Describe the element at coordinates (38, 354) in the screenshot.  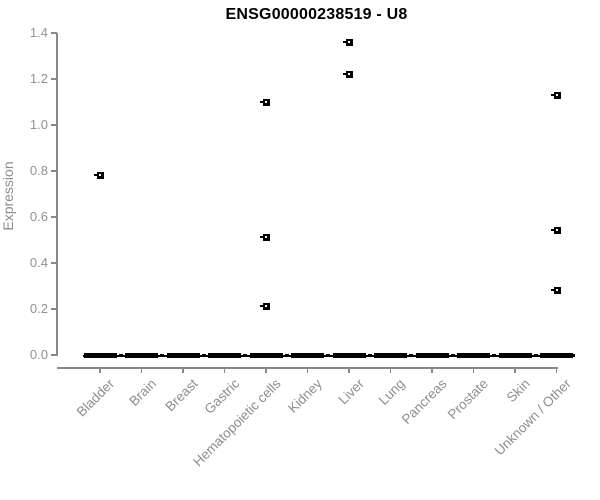
I see `y-tick-label: 0.0` at that location.